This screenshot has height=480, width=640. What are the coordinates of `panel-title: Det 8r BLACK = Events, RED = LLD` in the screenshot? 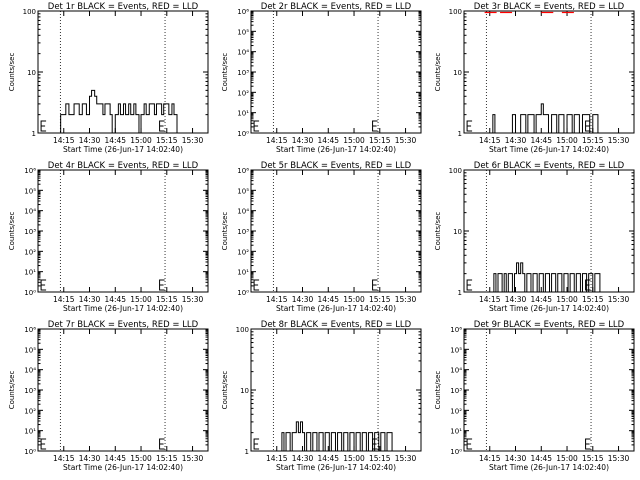 It's located at (336, 325).